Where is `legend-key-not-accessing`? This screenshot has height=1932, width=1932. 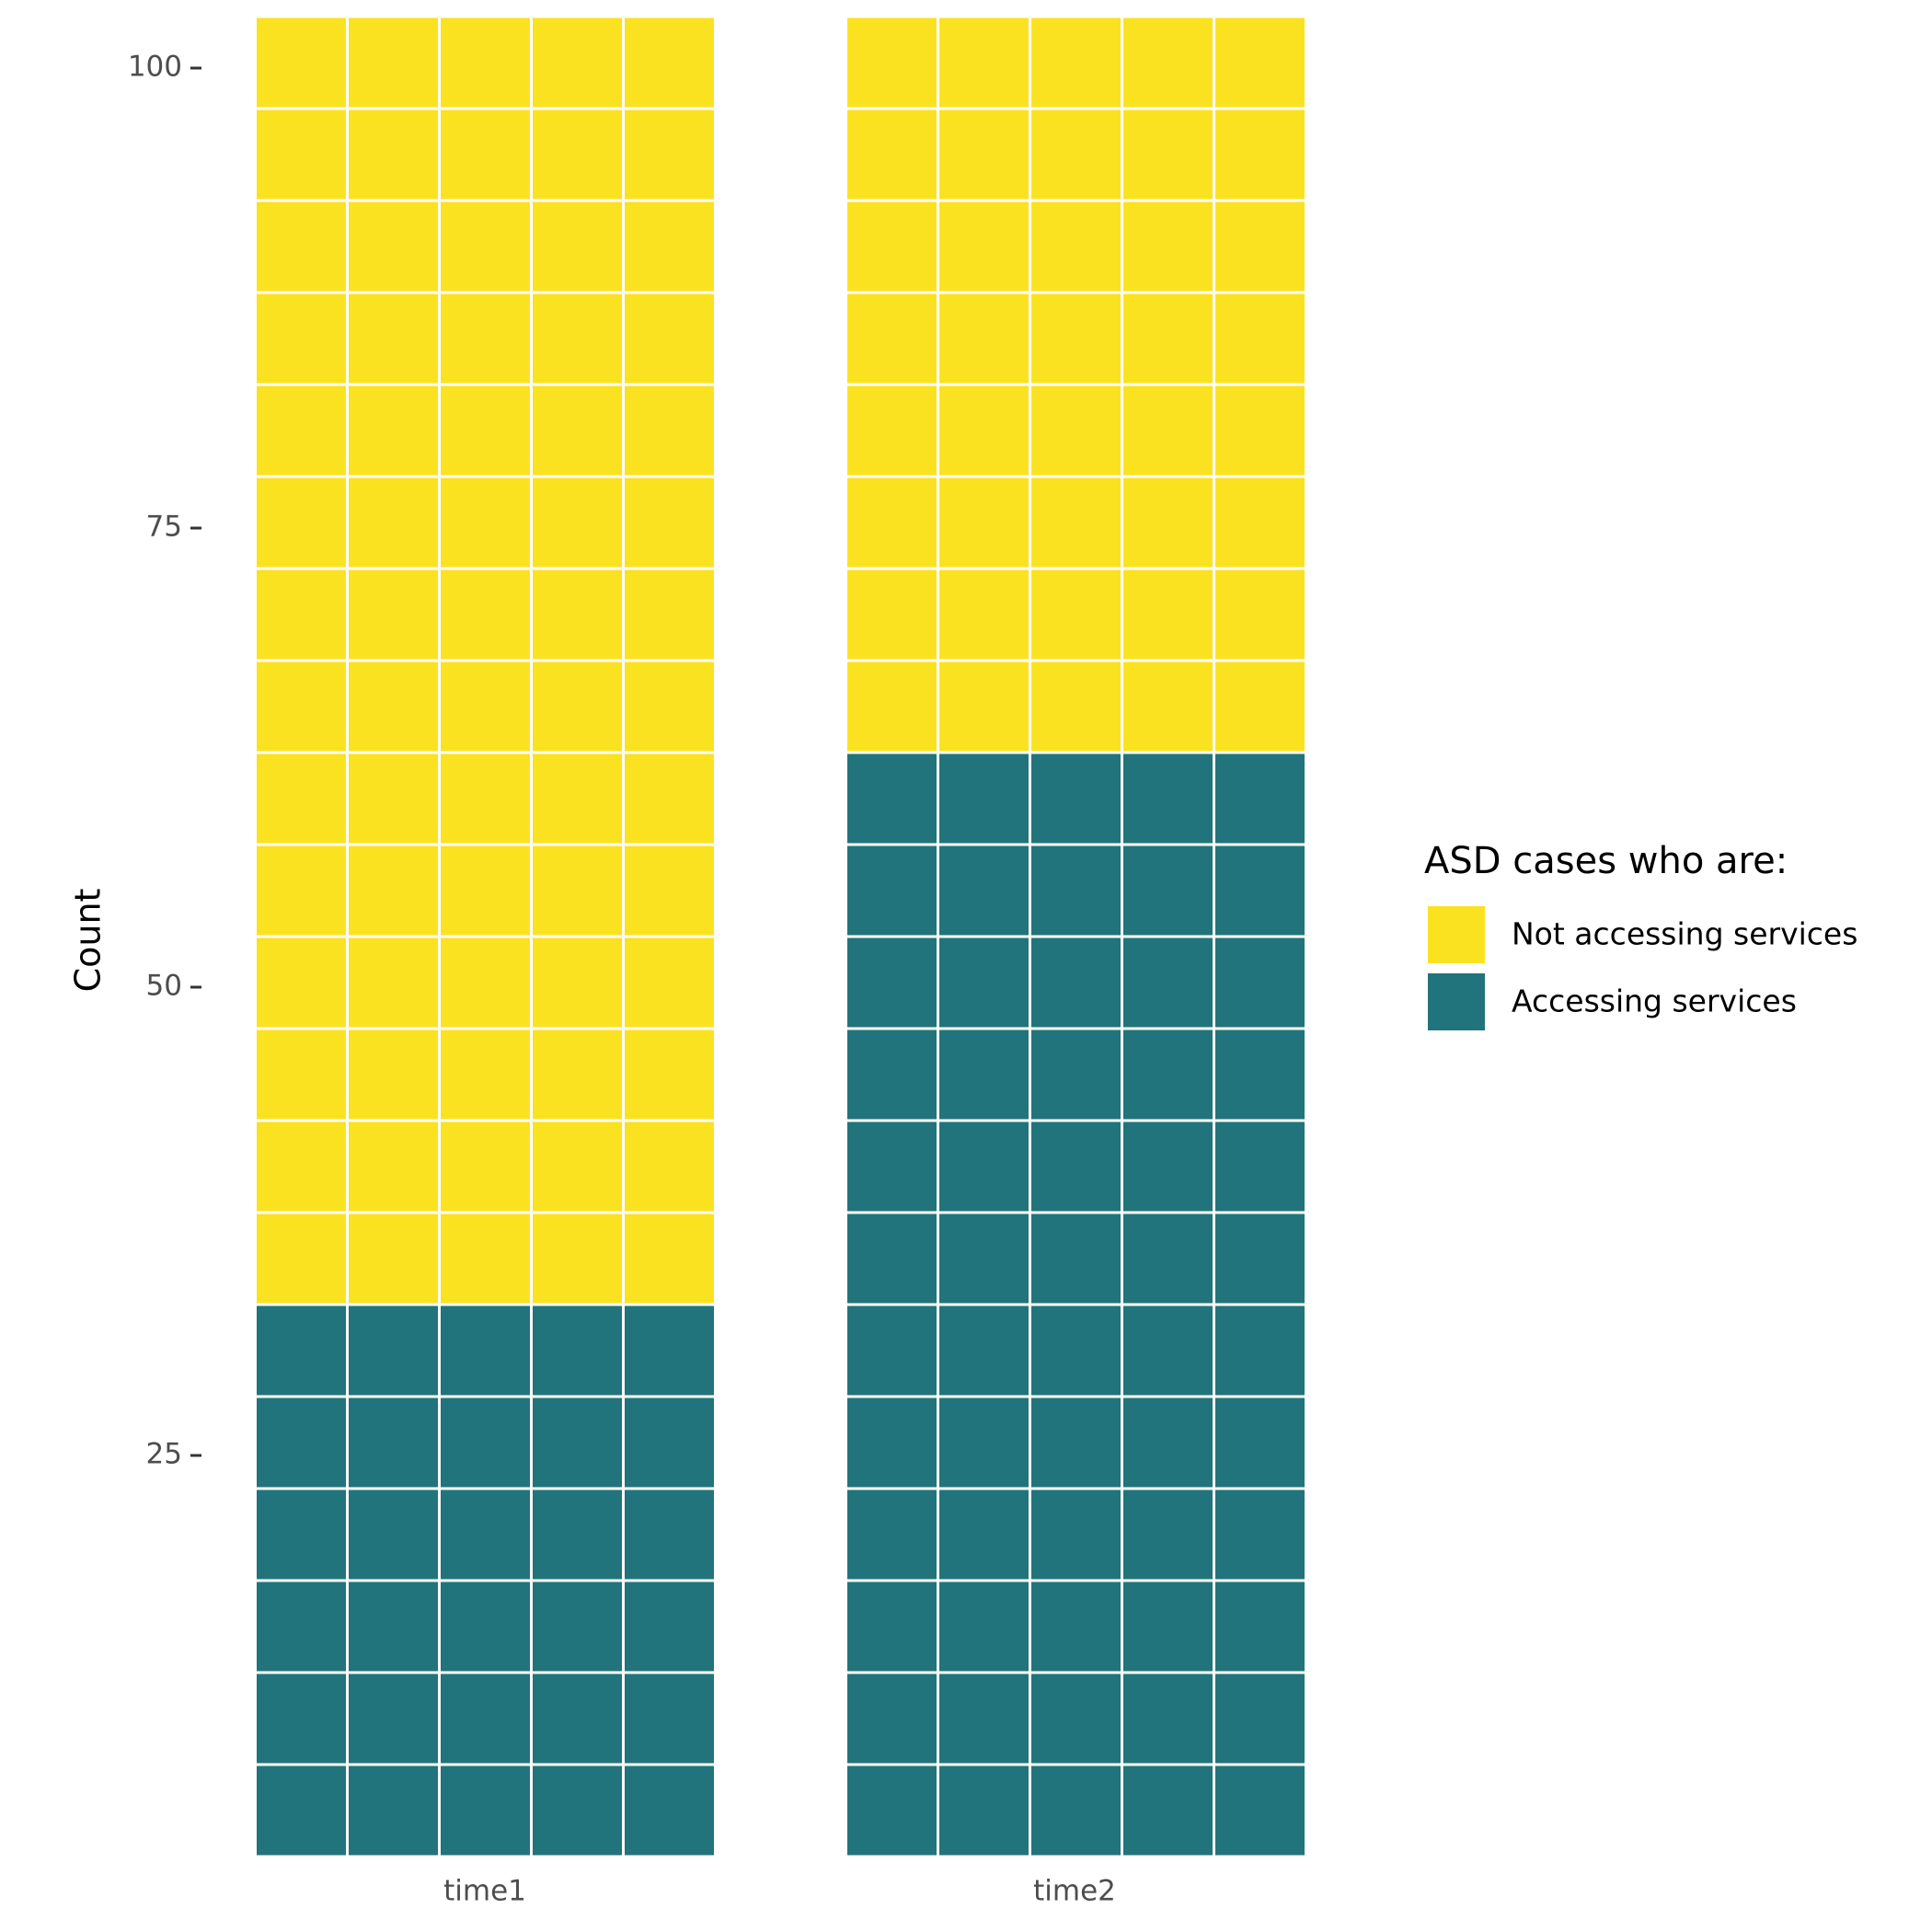
legend-key-not-accessing is located at coordinates (1456, 934).